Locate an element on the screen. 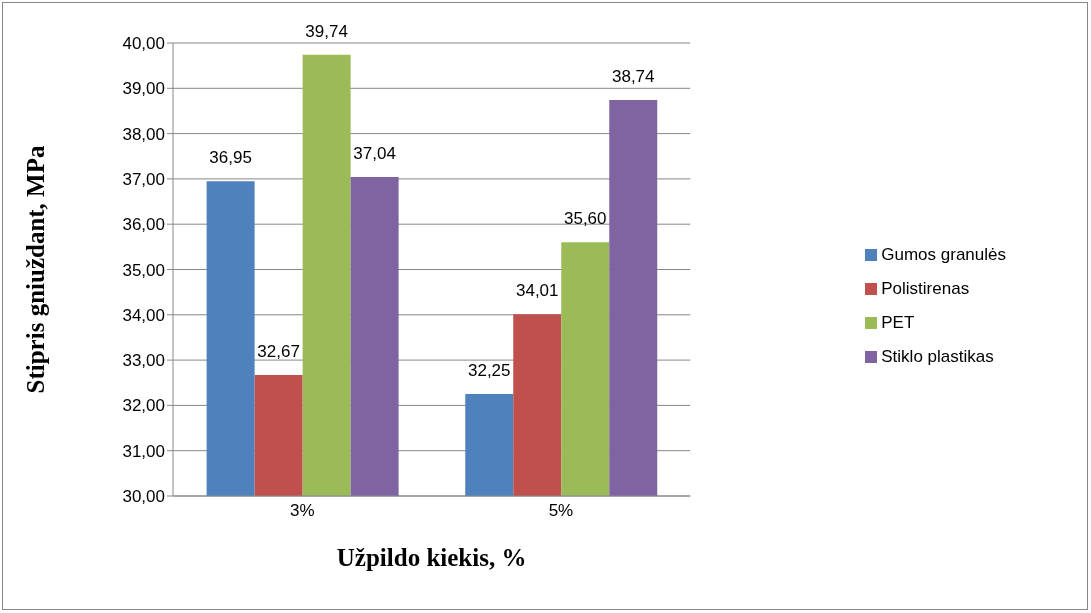  y-tick-label: 35,00 is located at coordinates (143, 270).